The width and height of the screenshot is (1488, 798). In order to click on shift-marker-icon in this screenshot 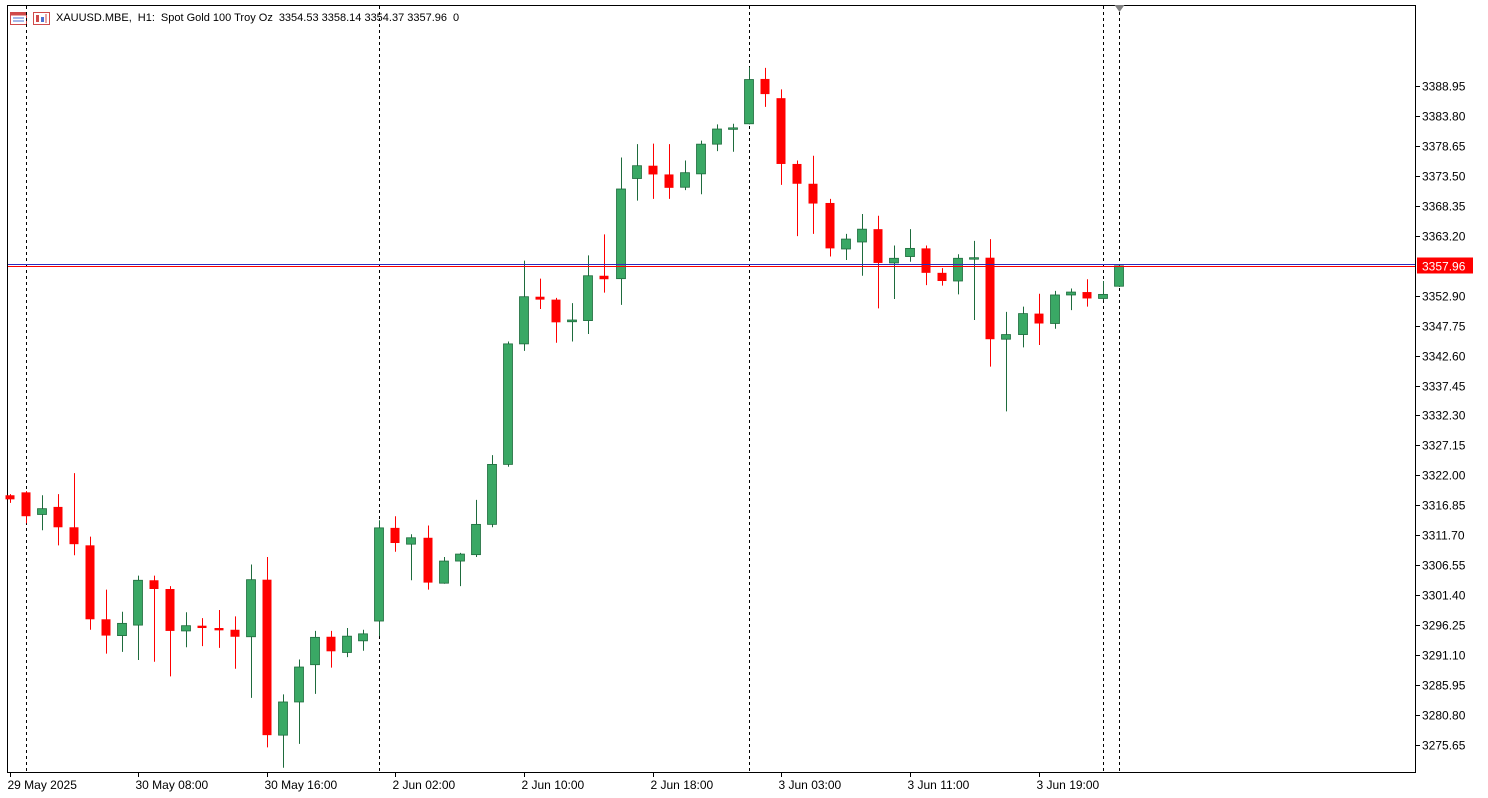, I will do `click(1119, 8)`.